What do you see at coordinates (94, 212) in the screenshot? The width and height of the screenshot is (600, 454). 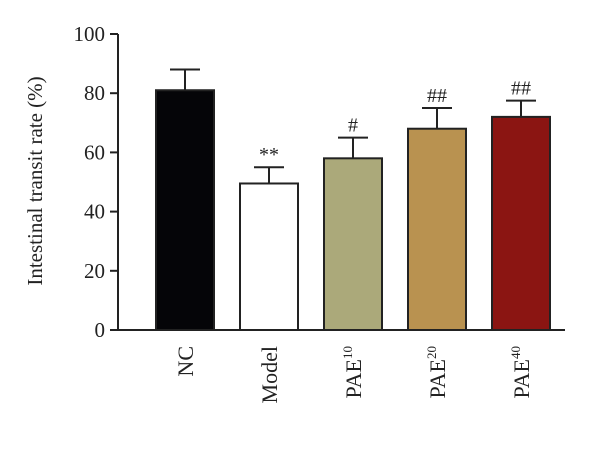 I see `y-tick-label: 40` at bounding box center [94, 212].